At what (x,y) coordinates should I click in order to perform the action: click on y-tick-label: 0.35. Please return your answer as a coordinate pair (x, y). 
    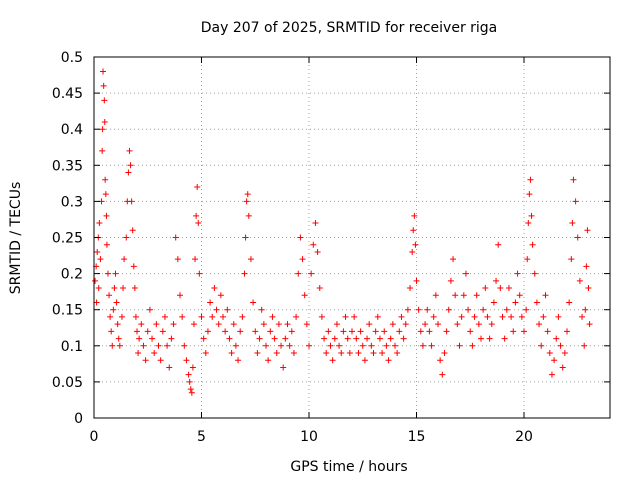
    Looking at the image, I should click on (67, 166).